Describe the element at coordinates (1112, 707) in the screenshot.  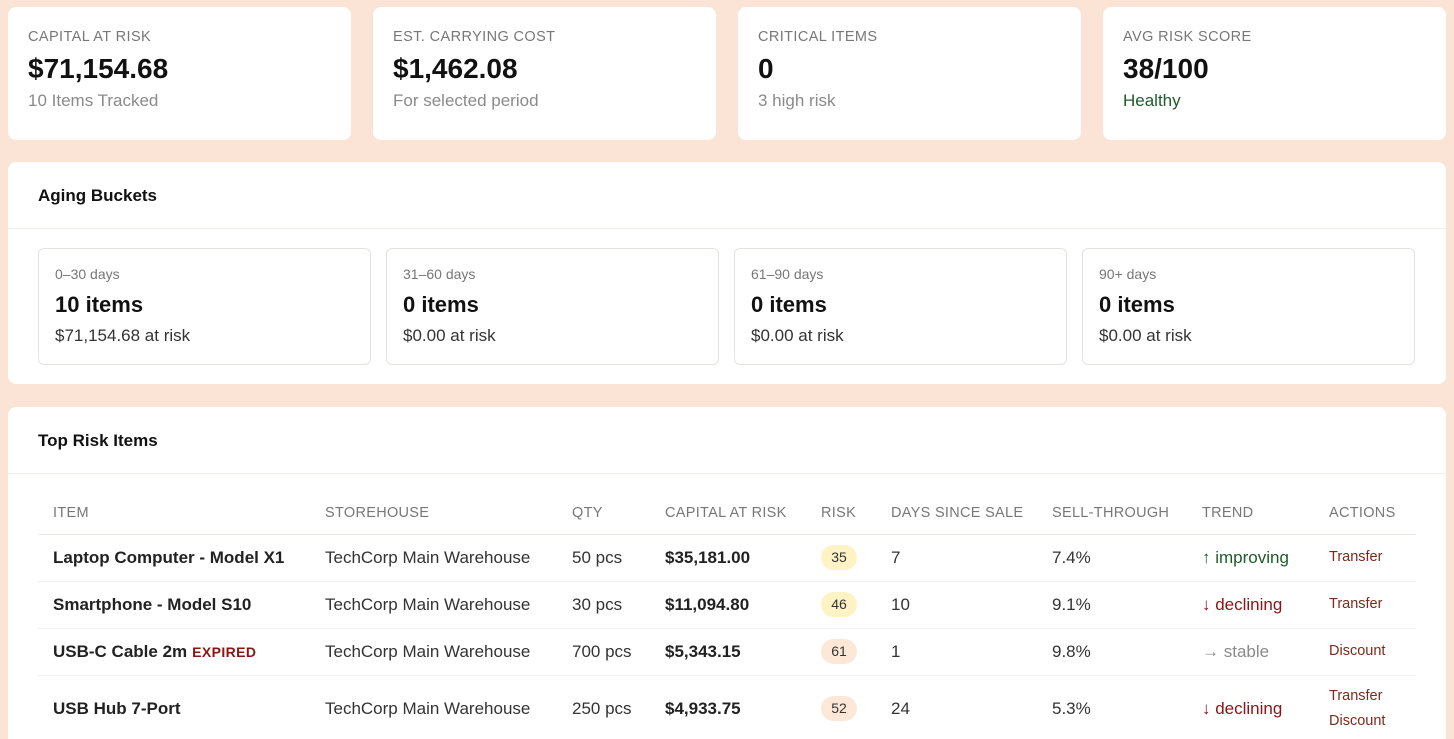
I see `cell-sell-through: 5.3%` at that location.